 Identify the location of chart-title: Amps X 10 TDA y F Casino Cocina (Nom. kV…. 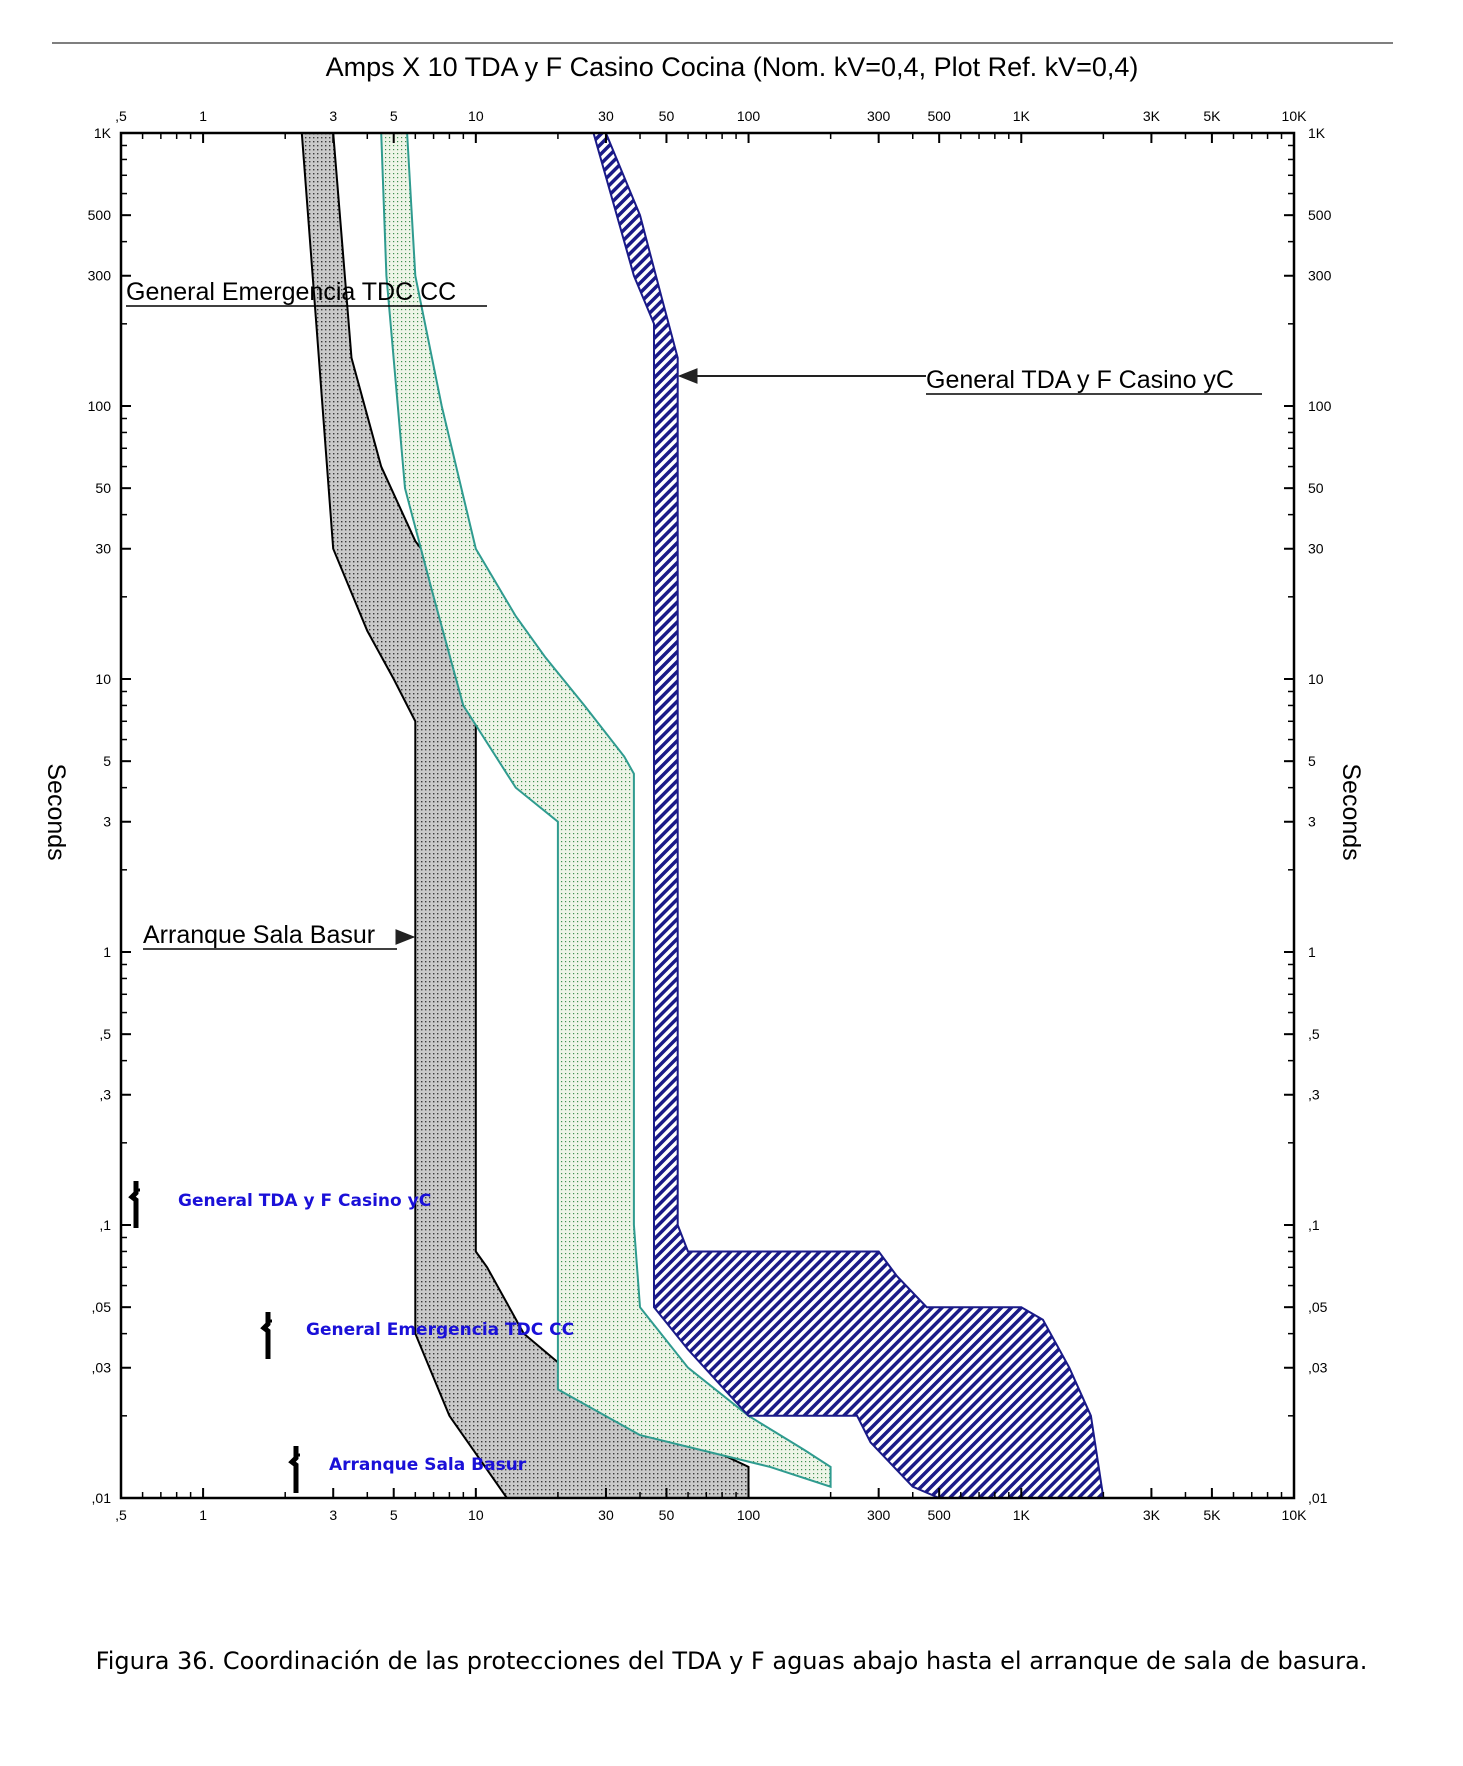
(732, 67).